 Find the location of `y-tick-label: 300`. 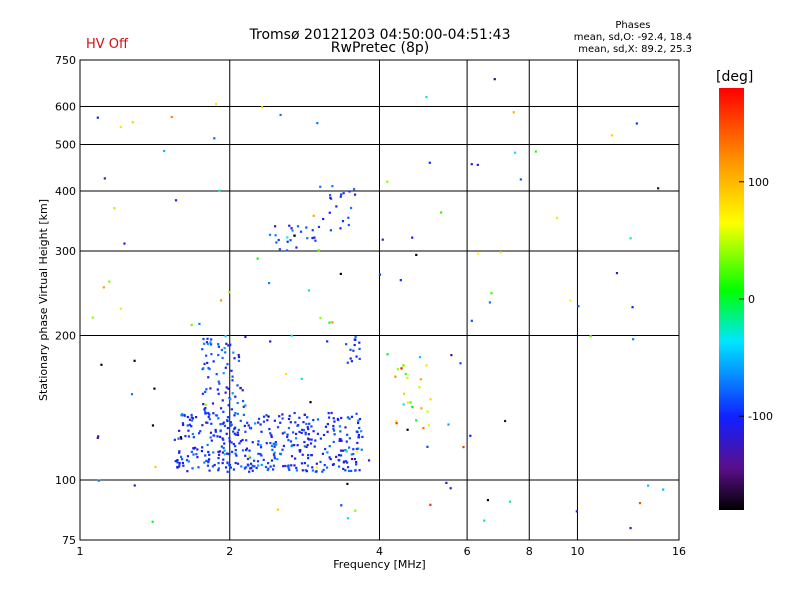

y-tick-label: 300 is located at coordinates (65, 251).